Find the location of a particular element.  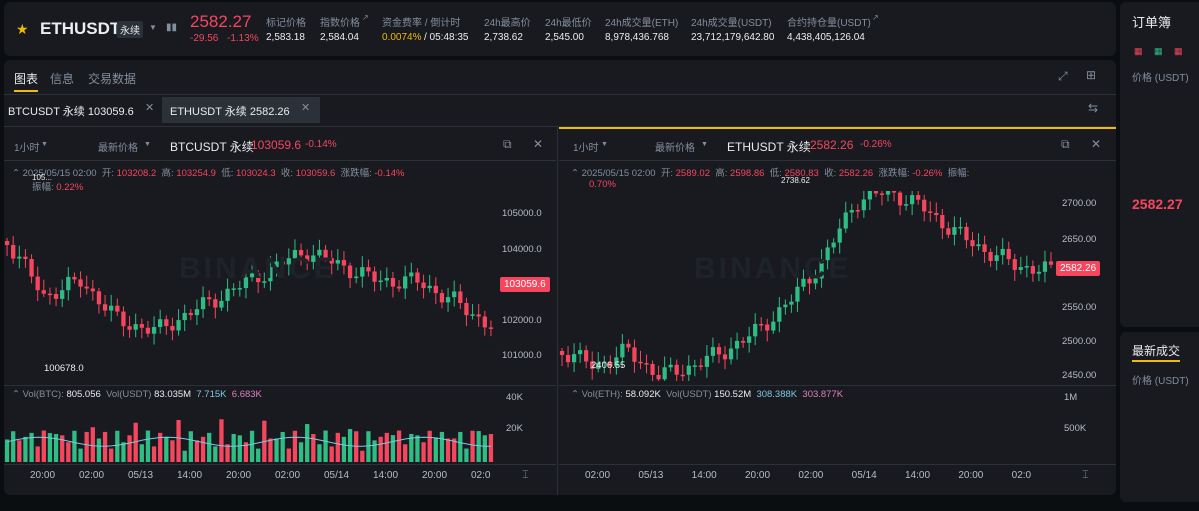

mark-price-label: 标记价格 is located at coordinates (286, 23).